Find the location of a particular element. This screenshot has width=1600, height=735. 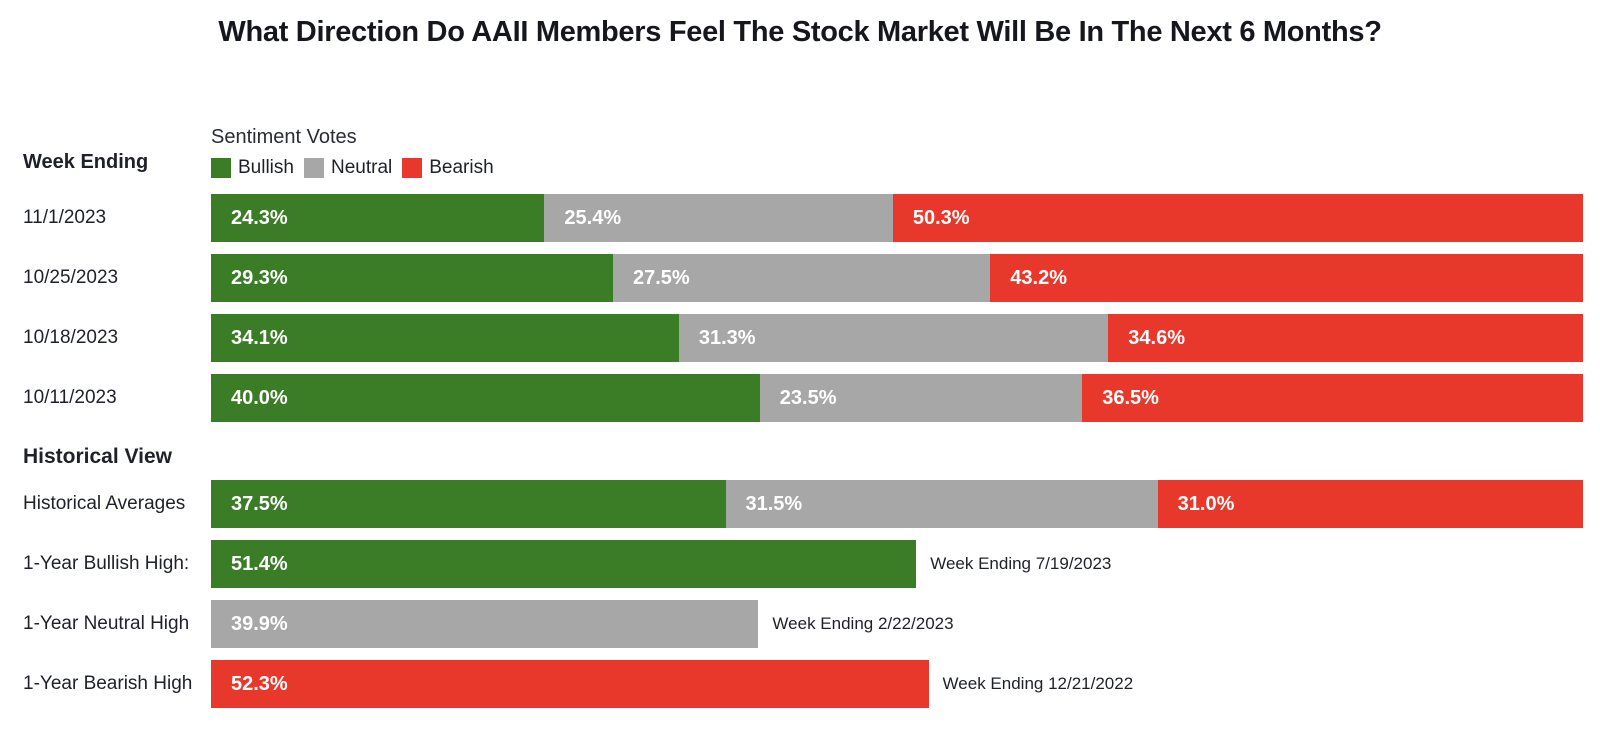

bar-value-label: 27.5% is located at coordinates (661, 277).